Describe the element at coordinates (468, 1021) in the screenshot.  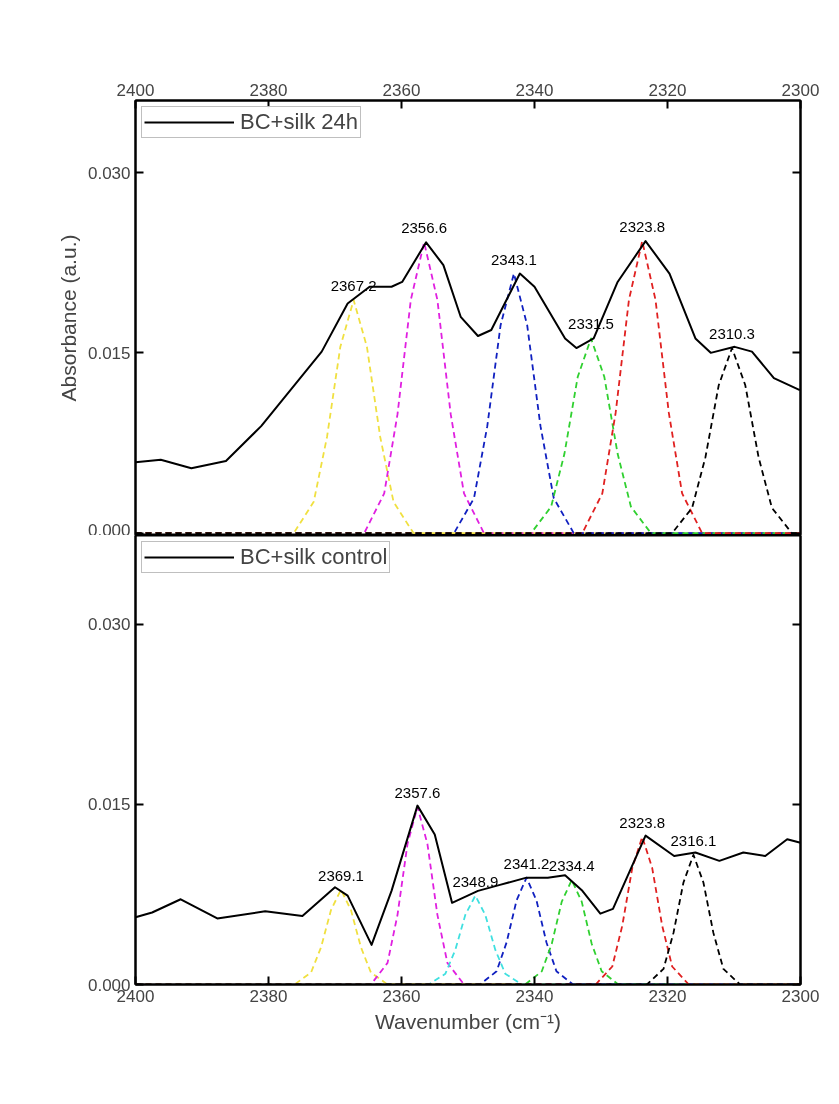
I see `x-axis-title: Wavenumber (cm⁻¹)` at that location.